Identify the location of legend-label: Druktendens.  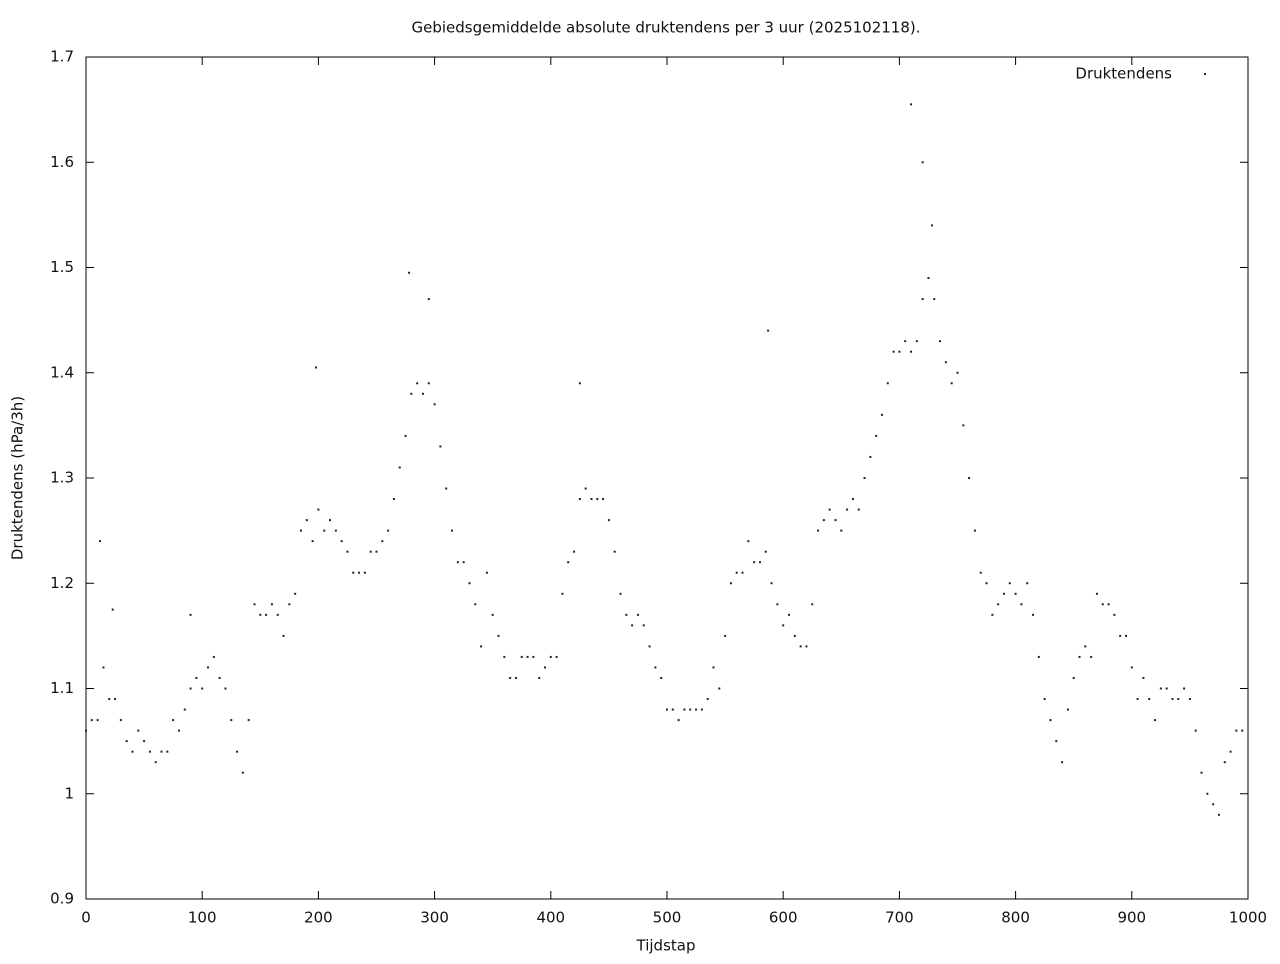
(1123, 74).